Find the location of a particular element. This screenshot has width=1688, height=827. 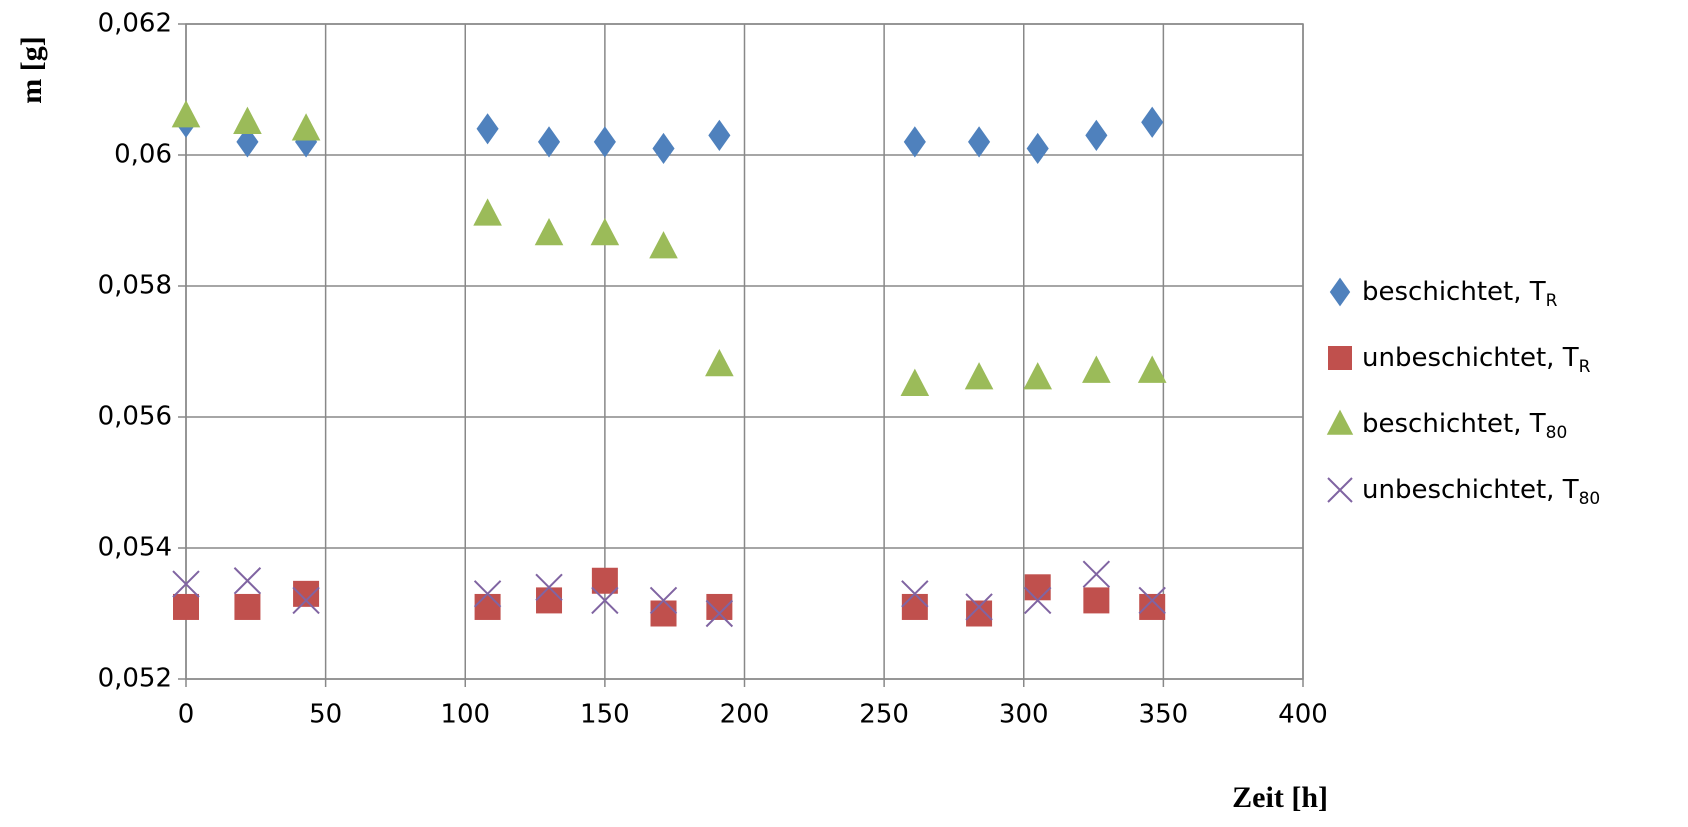

y-axis-label: m [g] is located at coordinates (31, 69).